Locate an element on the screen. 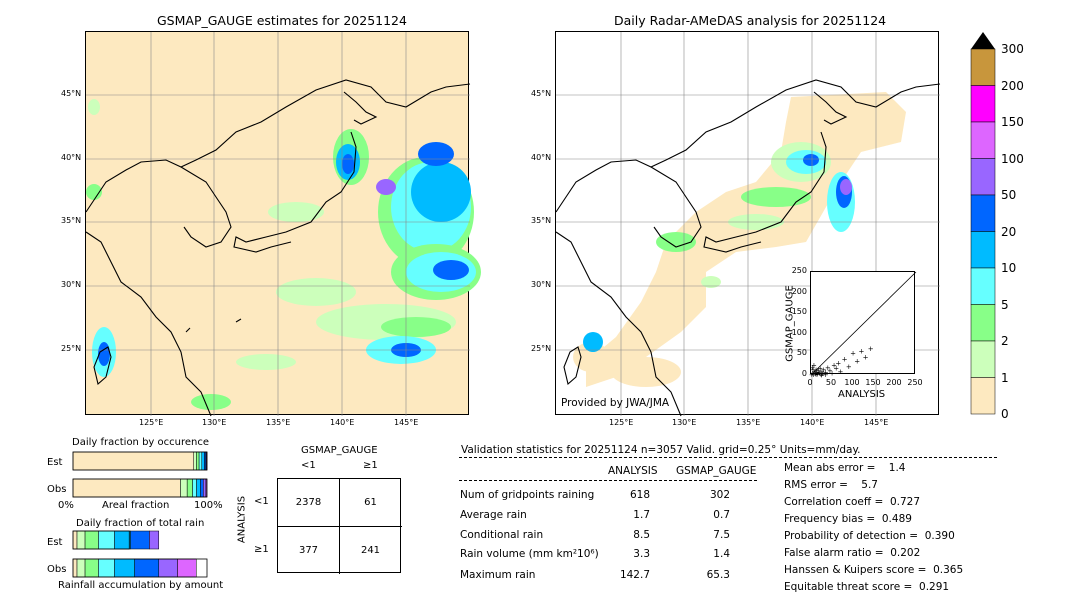 Image resolution: width=1080 pixels, height=612 pixels. scatter-xlabel: ANALYSIS is located at coordinates (862, 394).